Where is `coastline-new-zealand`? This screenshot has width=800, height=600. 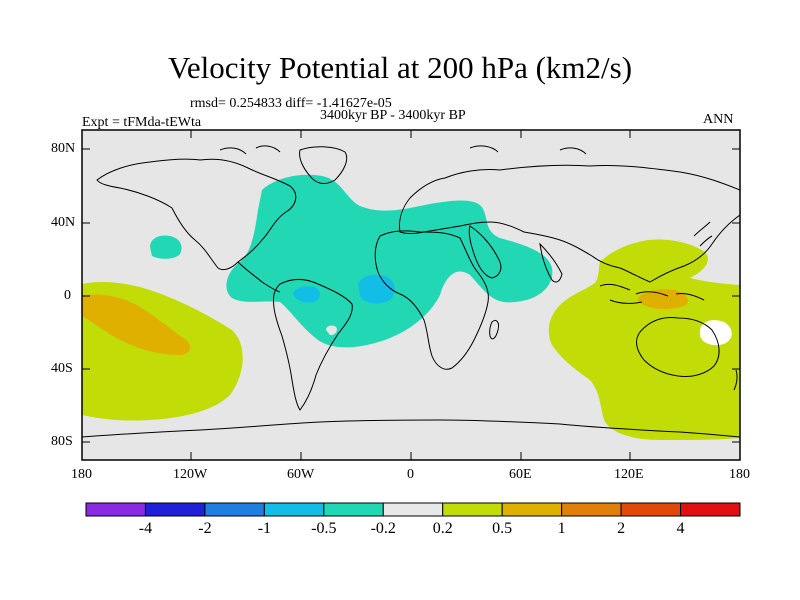
coastline-new-zealand is located at coordinates (735, 380).